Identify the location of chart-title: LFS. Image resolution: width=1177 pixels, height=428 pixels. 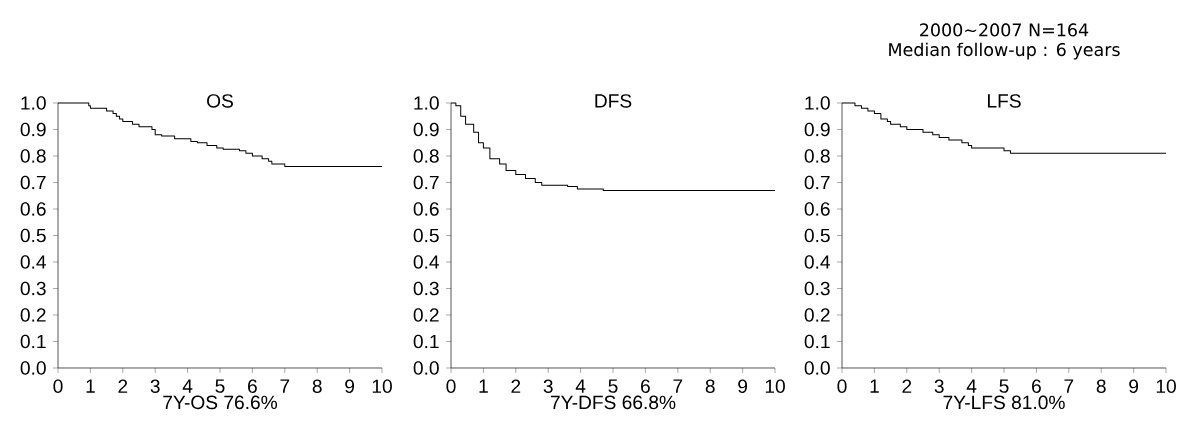
(1004, 101).